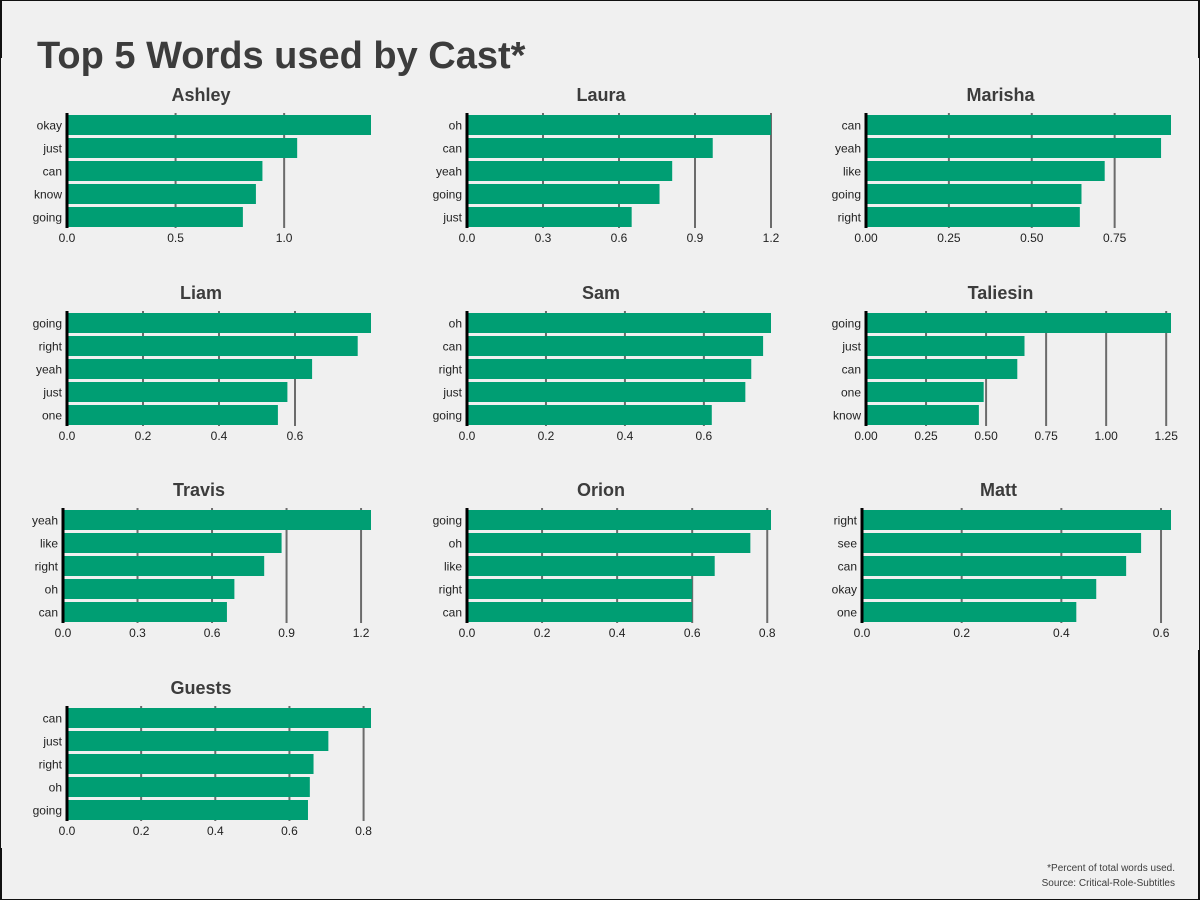 The width and height of the screenshot is (1200, 901). I want to click on bar-ashley-can, so click(165, 171).